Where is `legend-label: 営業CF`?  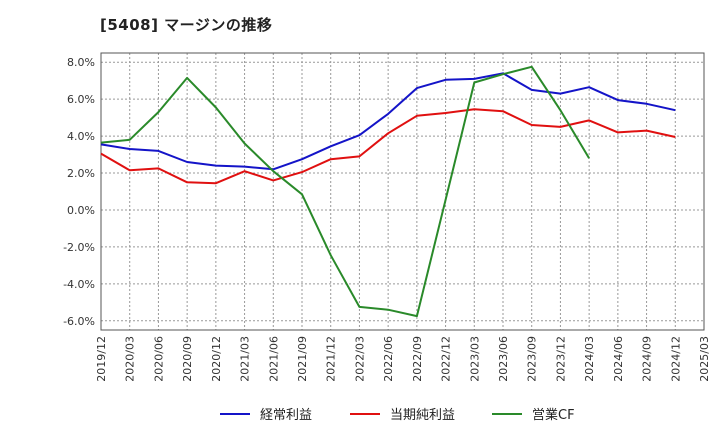 legend-label: 営業CF is located at coordinates (553, 415).